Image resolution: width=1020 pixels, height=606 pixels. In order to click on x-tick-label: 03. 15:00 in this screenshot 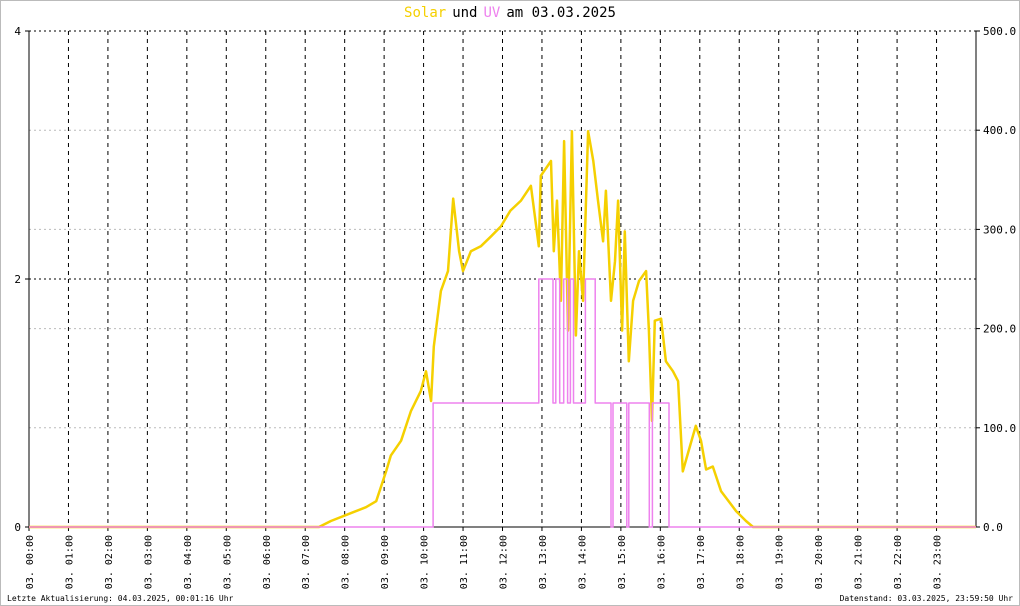, I will do `click(622, 562)`.